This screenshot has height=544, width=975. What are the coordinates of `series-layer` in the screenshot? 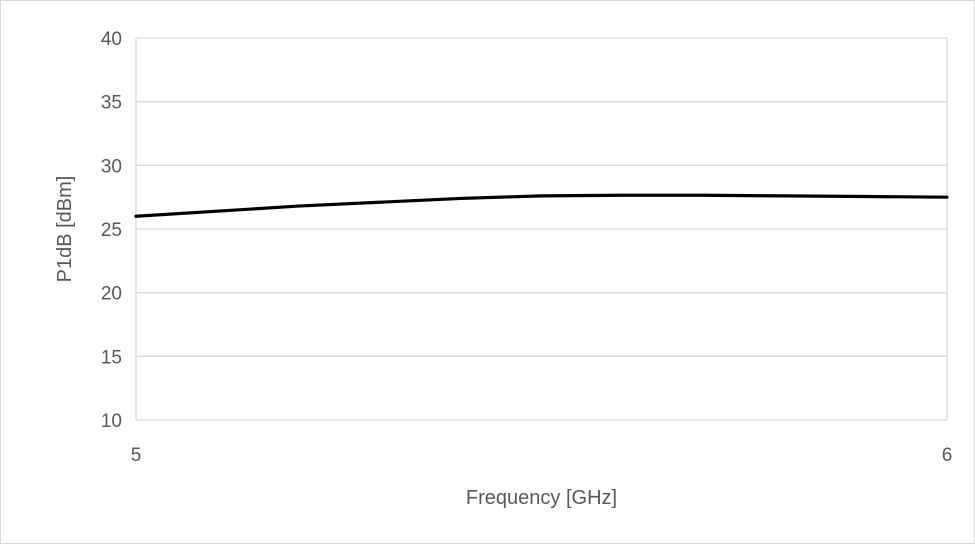 It's located at (541, 205).